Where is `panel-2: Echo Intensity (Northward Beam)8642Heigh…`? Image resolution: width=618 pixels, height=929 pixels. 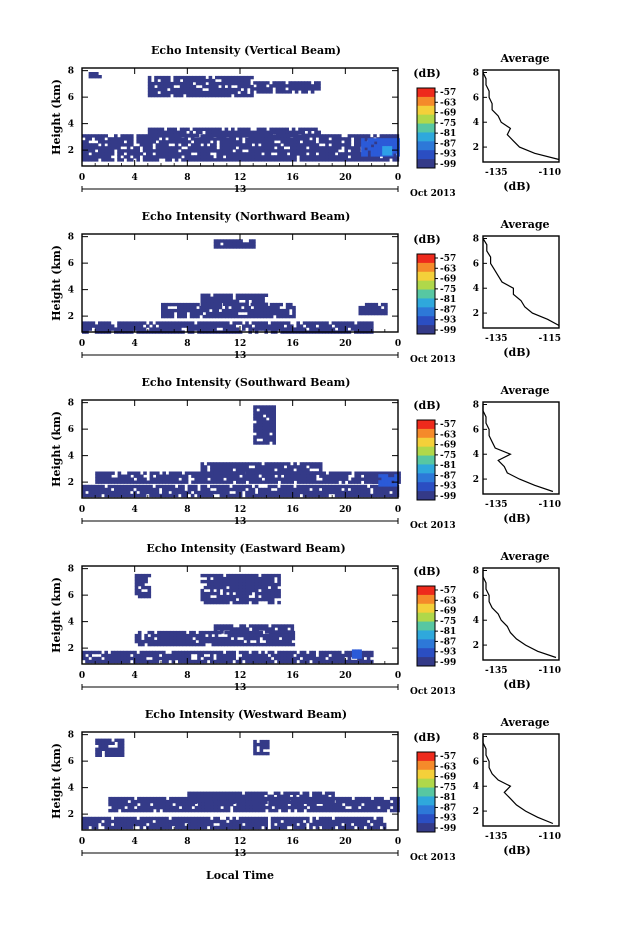
panel-2: Echo Intensity (Northward Beam)8642Heigh… is located at coordinates (305, 287).